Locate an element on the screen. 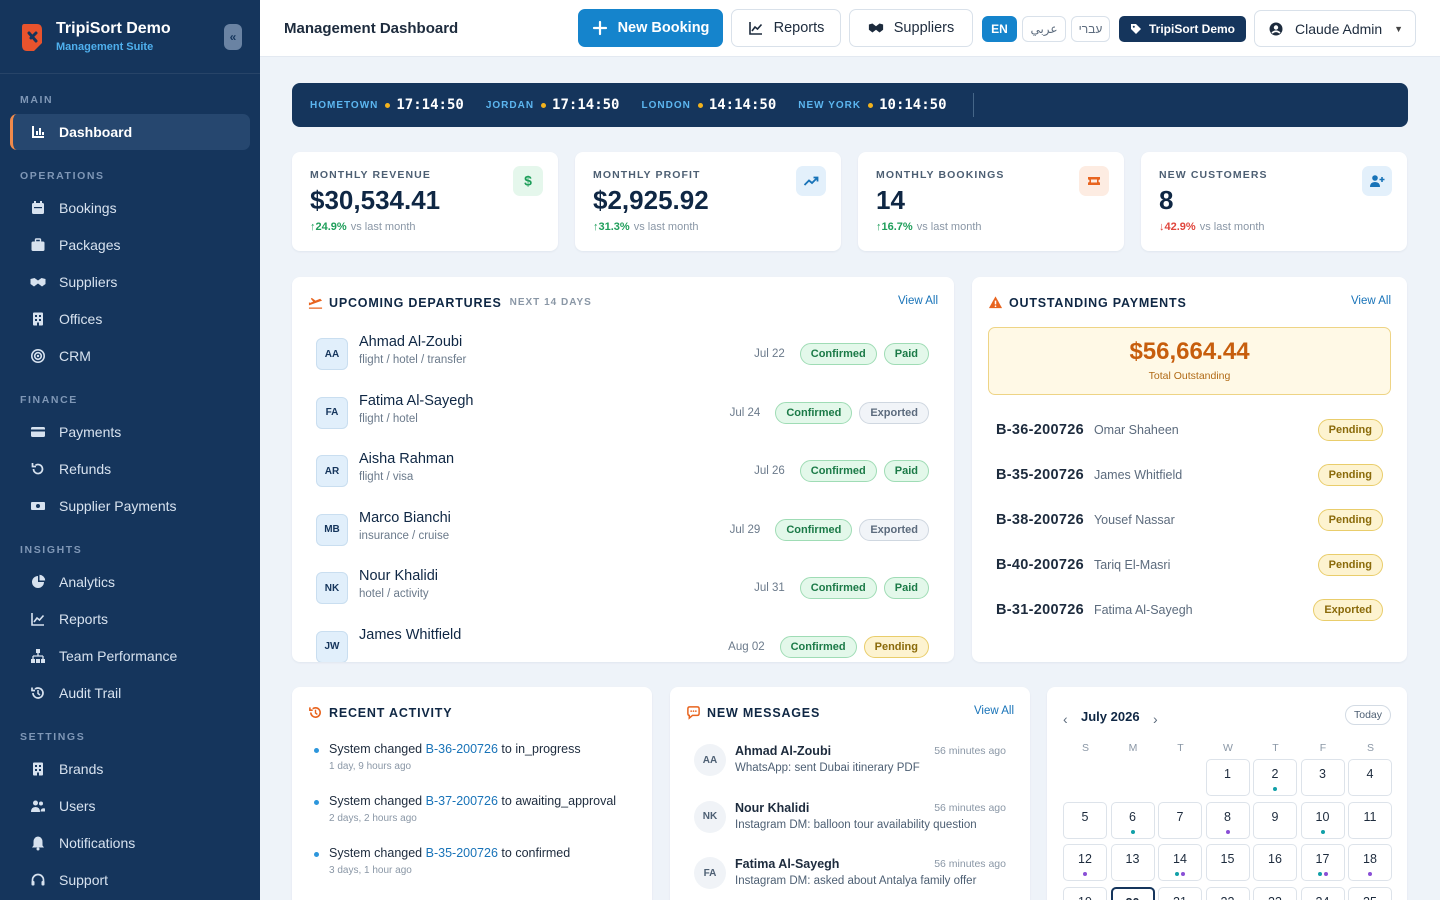 The width and height of the screenshot is (1440, 900). status-badge: Confirmed is located at coordinates (838, 471).